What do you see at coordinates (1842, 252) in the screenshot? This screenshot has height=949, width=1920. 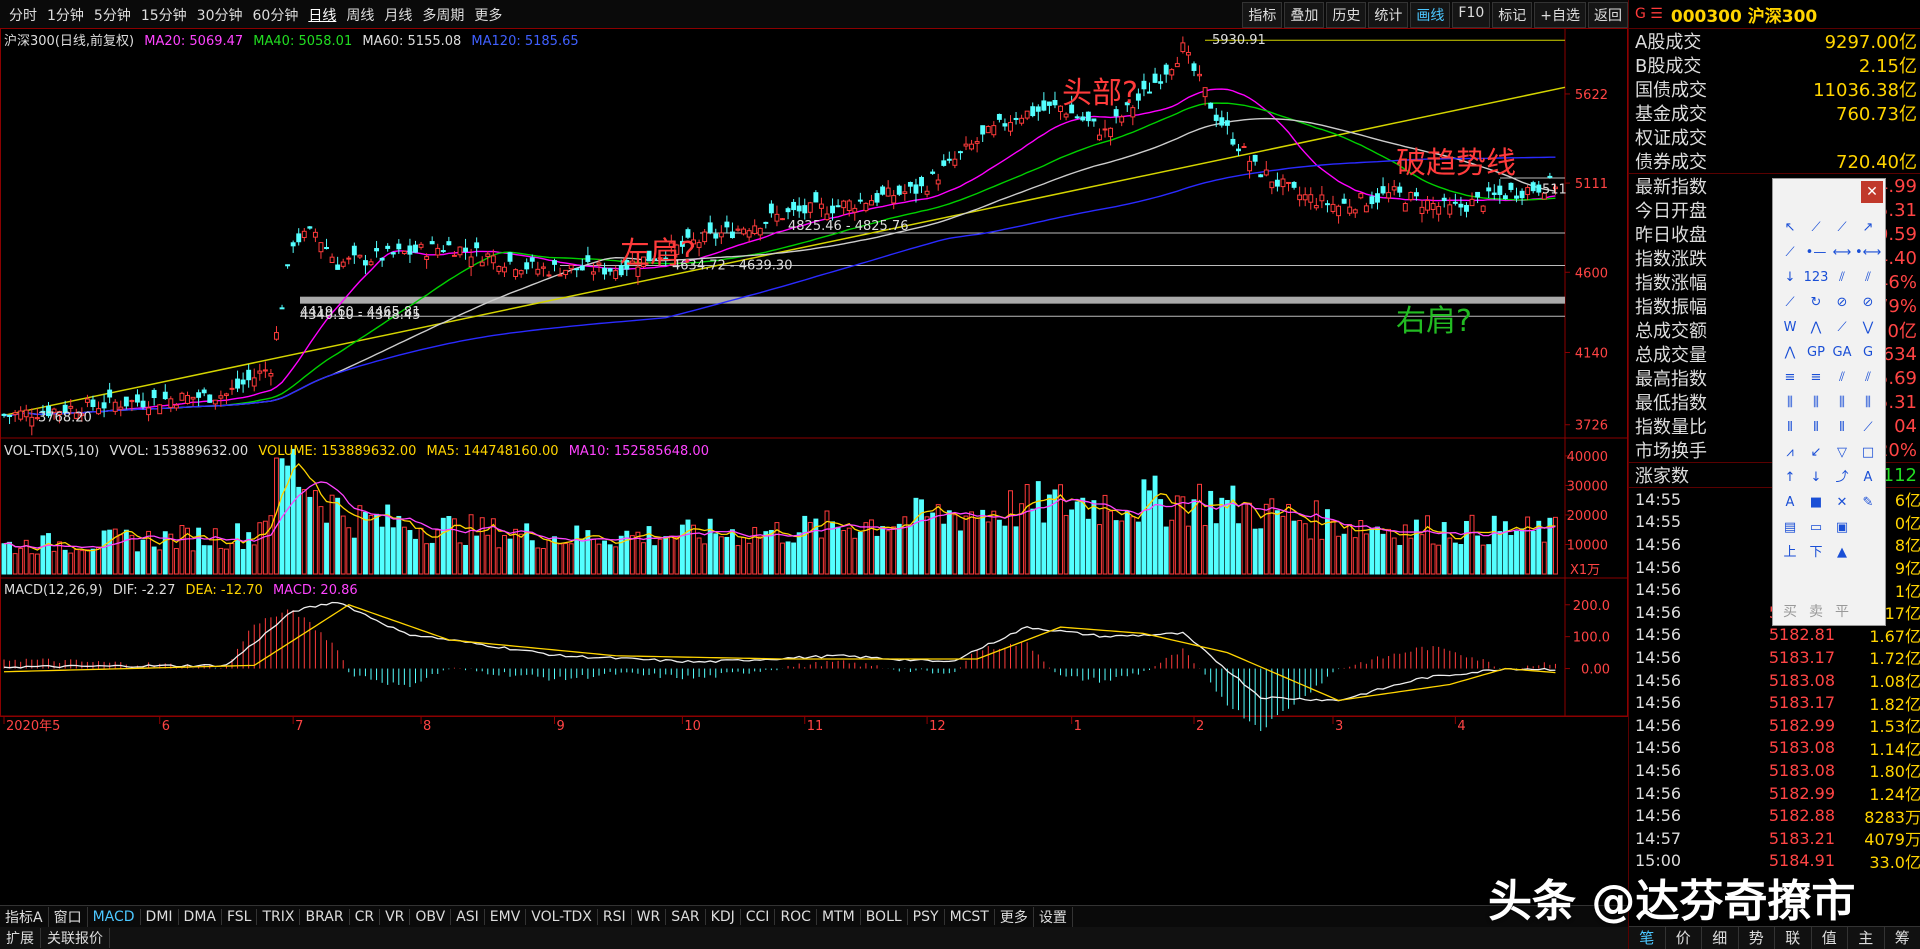 I see `drawing-tool-icon: ⟷` at bounding box center [1842, 252].